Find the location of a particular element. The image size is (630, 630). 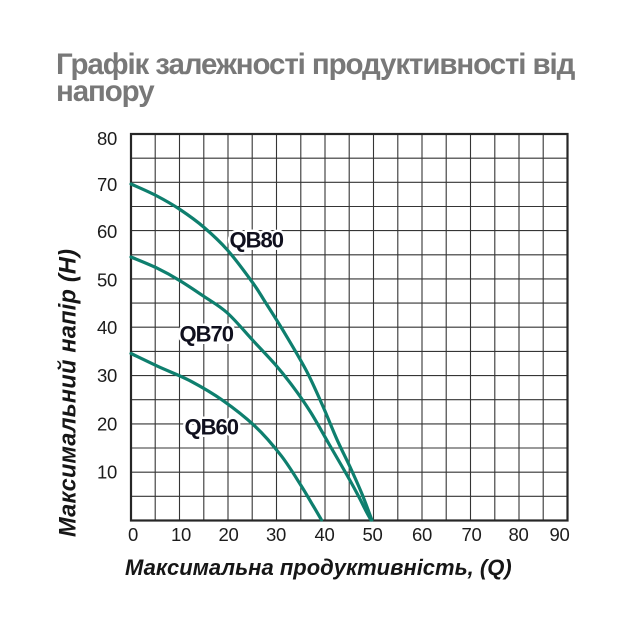

svg-text: QB70 is located at coordinates (207, 334).